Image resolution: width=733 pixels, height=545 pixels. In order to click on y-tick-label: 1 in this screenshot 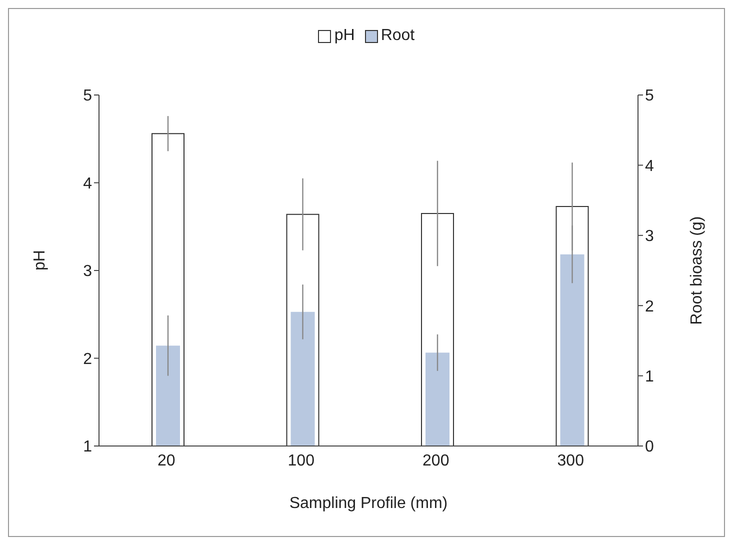, I will do `click(87, 447)`.